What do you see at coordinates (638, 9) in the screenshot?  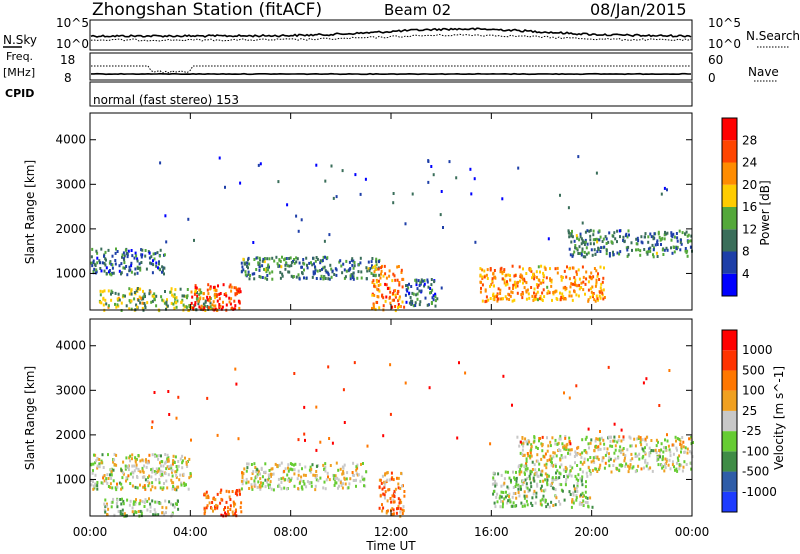 I see `date-title: 08/Jan/2015` at bounding box center [638, 9].